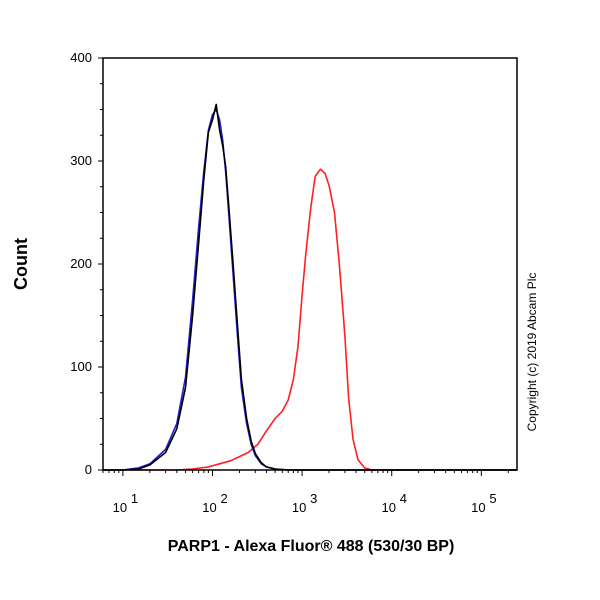 This screenshot has height=600, width=600. What do you see at coordinates (311, 546) in the screenshot?
I see `x-axis-title: PARP1 - Alexa Fluor® 488 (530/30 BP)` at bounding box center [311, 546].